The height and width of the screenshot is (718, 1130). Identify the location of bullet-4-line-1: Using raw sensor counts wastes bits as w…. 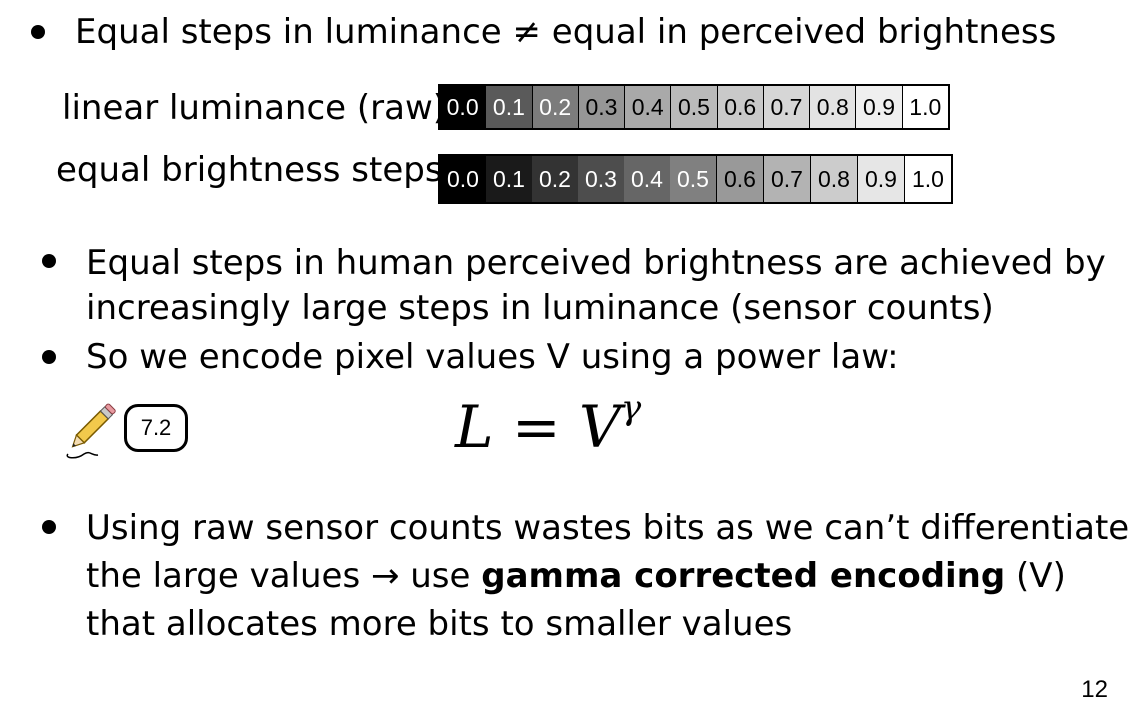
(608, 528).